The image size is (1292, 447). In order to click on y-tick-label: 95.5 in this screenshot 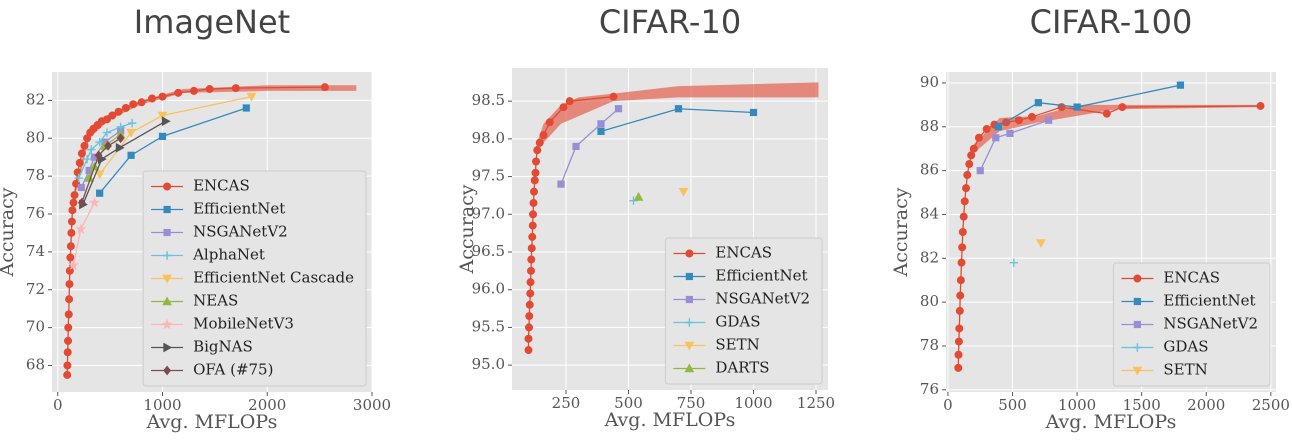, I will do `click(488, 326)`.